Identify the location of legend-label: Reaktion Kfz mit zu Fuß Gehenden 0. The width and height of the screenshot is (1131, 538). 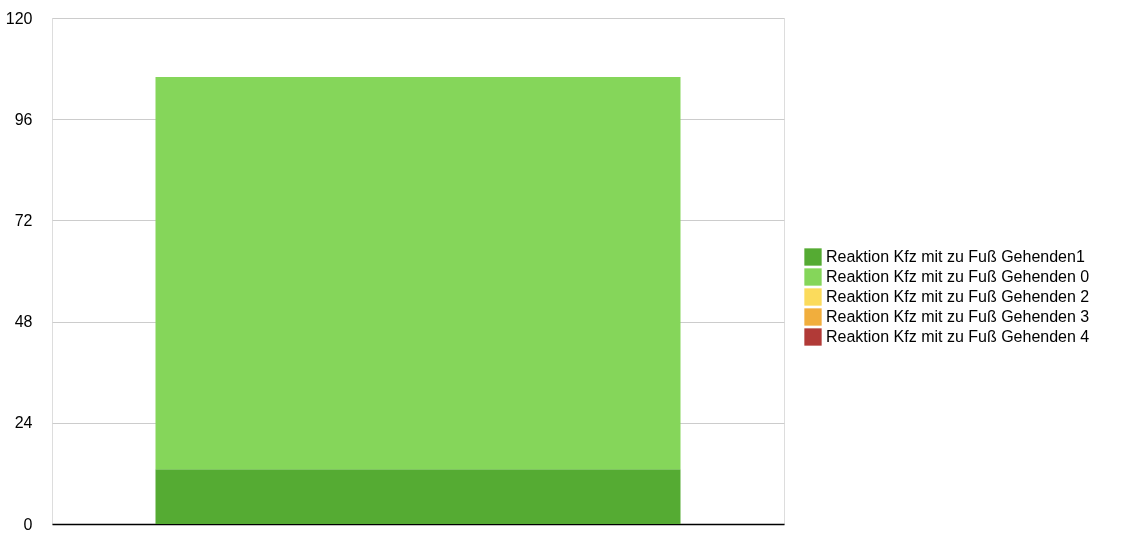
(958, 276).